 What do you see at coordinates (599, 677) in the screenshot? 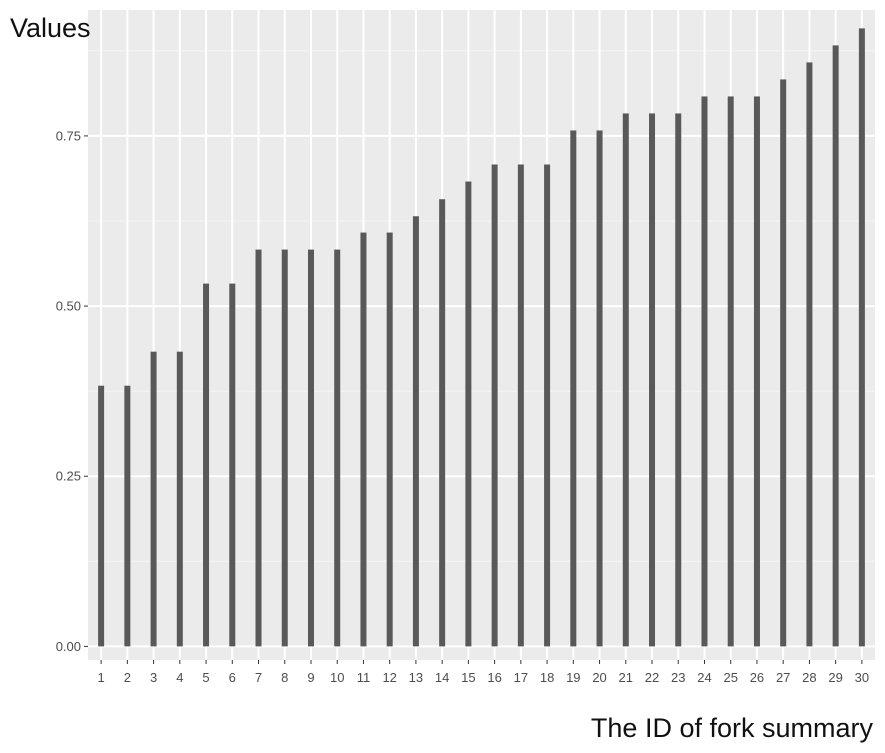
I see `x-tick-label: 20` at bounding box center [599, 677].